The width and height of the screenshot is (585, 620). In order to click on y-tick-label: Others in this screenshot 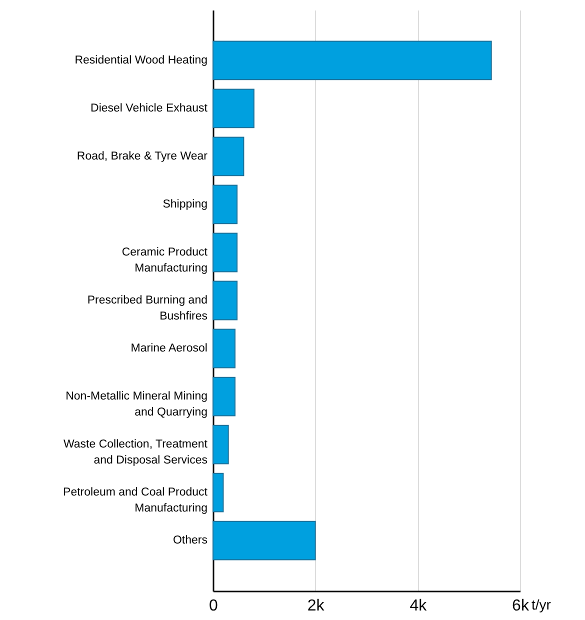, I will do `click(190, 540)`.